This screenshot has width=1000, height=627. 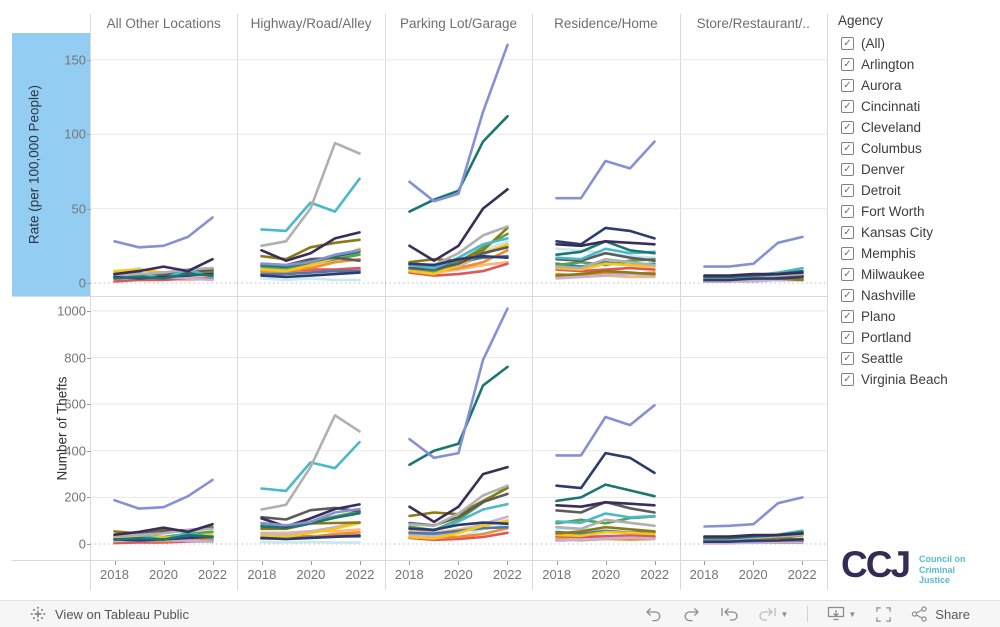 I want to click on filter-item-aurora: ✓ Aurora, so click(x=893, y=85).